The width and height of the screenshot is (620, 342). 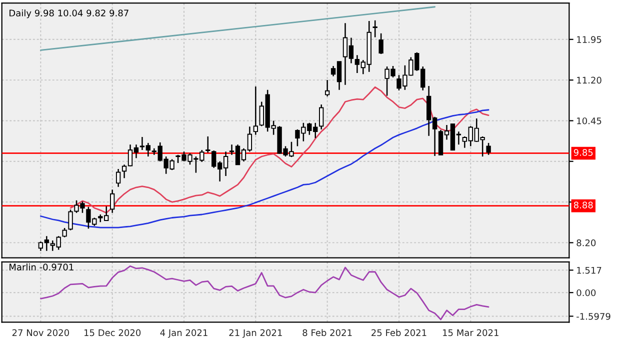 I want to click on x-tick-label: 8 Feb 2021, so click(x=327, y=332).